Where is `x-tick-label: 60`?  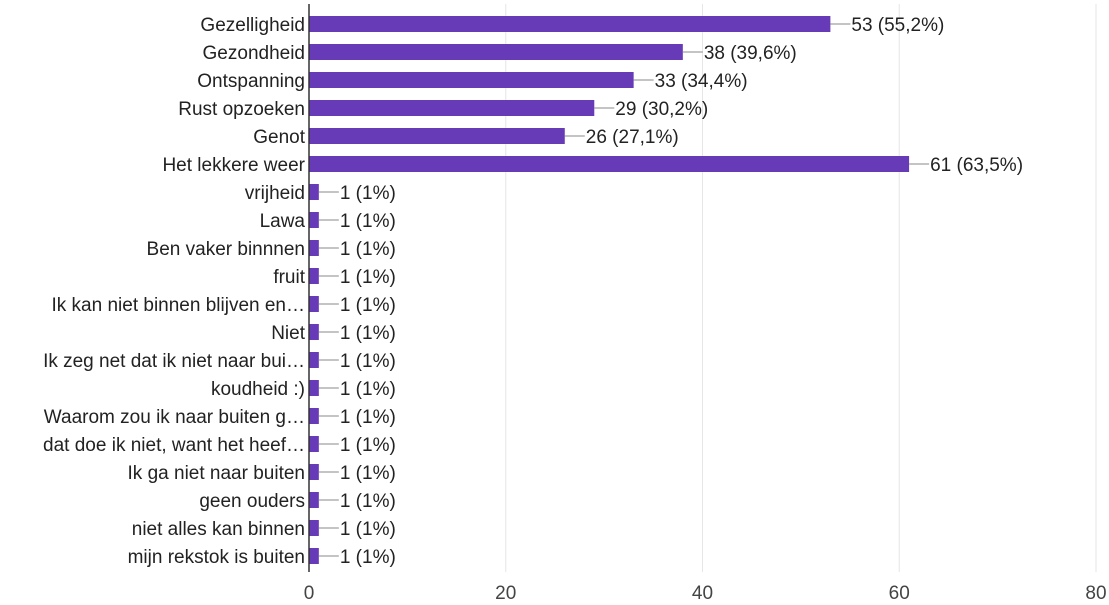 x-tick-label: 60 is located at coordinates (899, 593).